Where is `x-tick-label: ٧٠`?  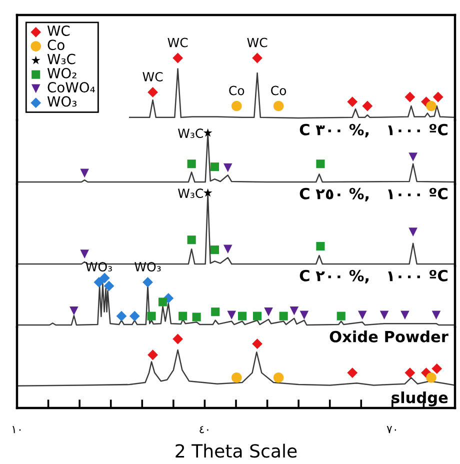 x-tick-label: ٧٠ is located at coordinates (391, 430).